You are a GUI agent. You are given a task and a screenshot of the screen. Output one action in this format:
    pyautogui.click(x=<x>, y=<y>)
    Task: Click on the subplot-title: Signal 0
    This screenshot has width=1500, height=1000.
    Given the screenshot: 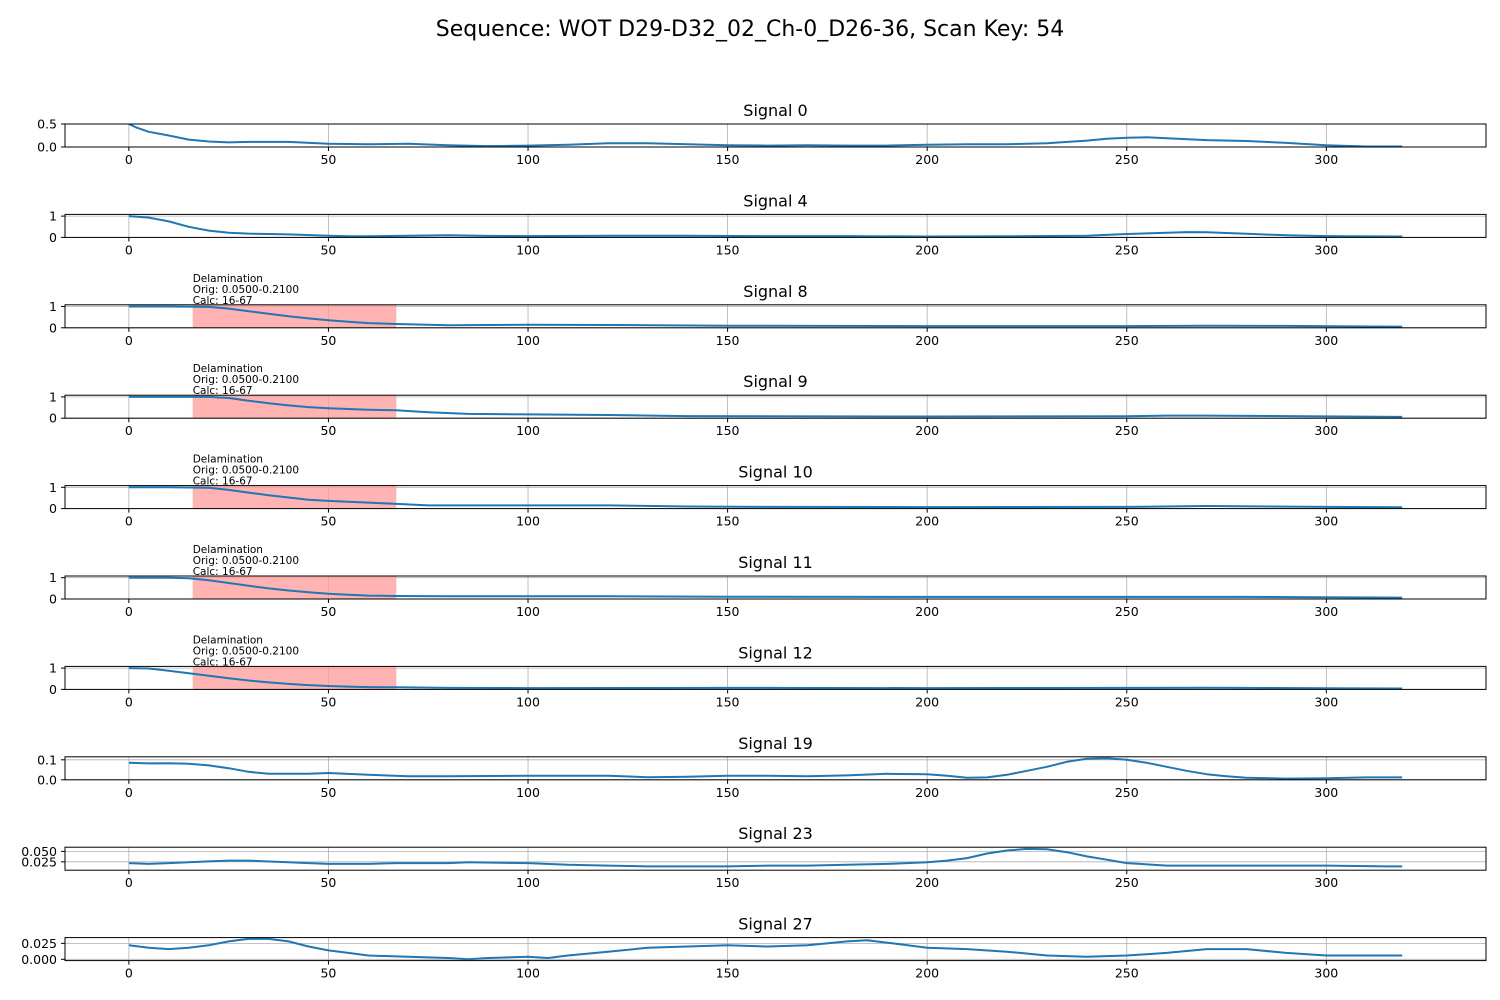 What is the action you would take?
    pyautogui.click(x=775, y=110)
    